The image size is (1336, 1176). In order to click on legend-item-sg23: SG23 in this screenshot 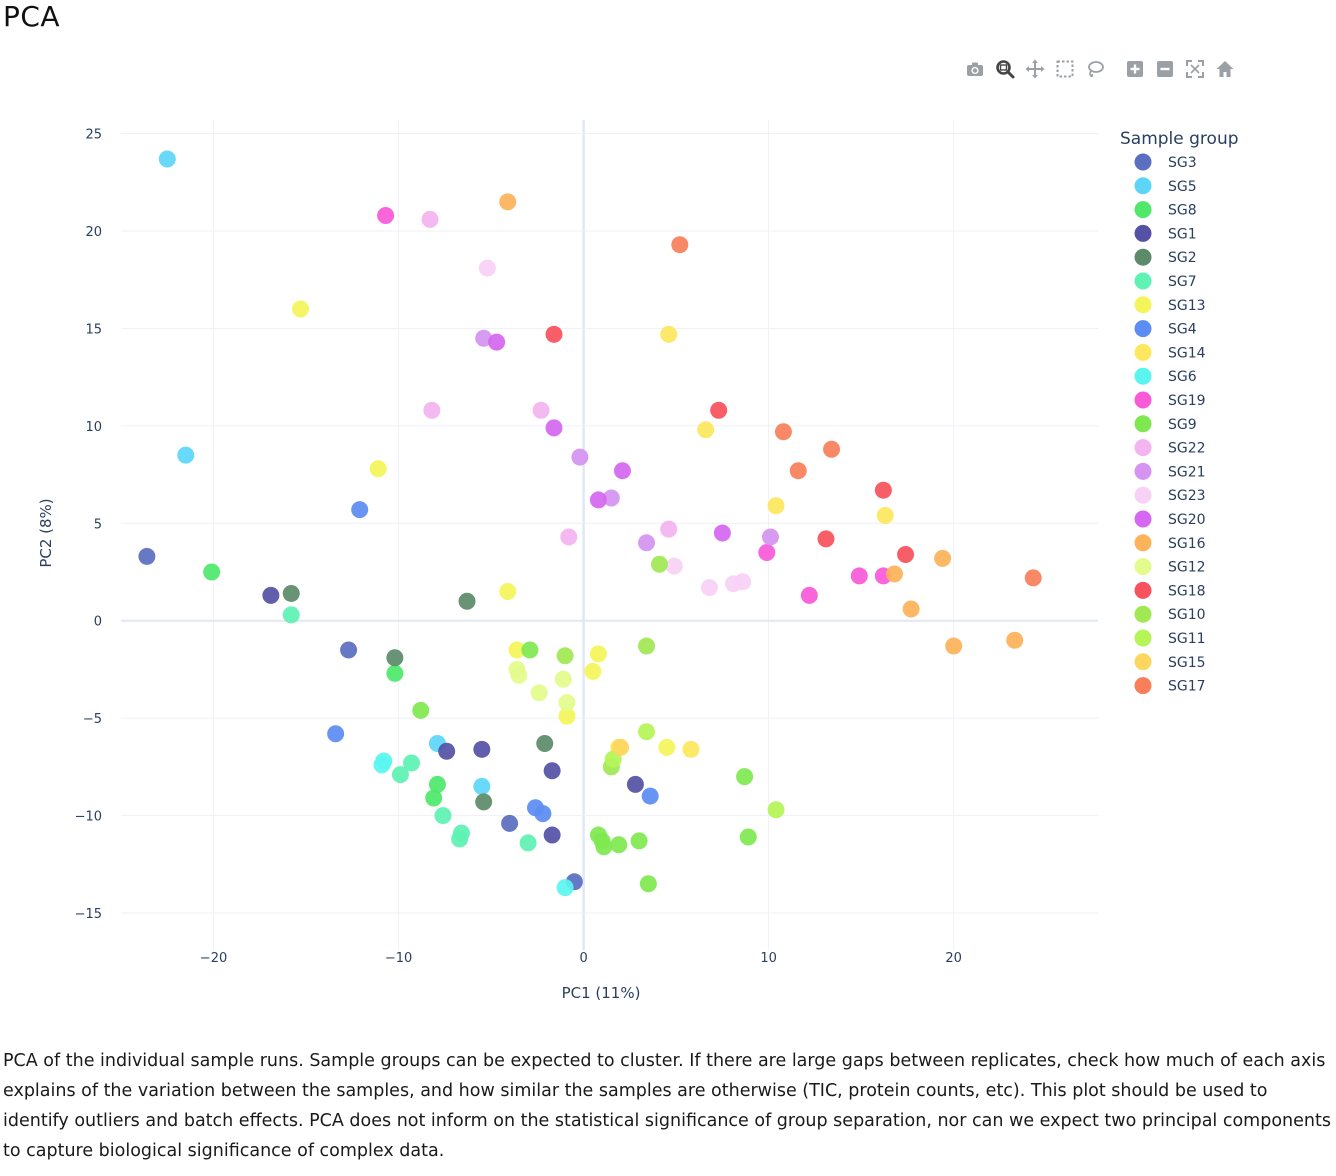, I will do `click(1170, 495)`.